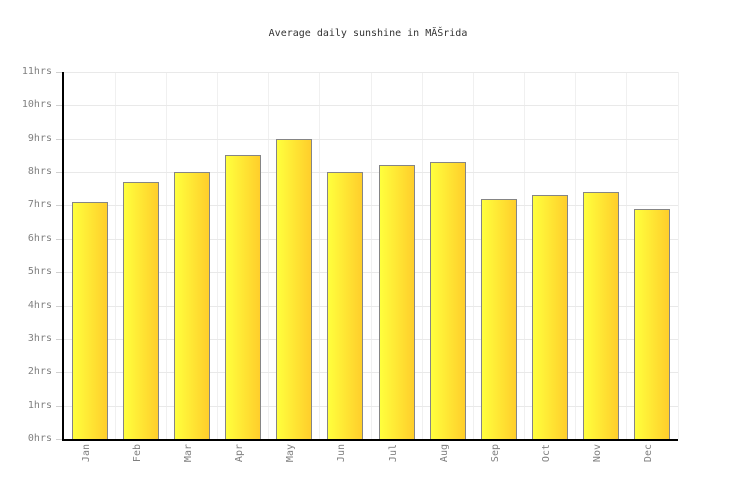 The height and width of the screenshot is (500, 736). I want to click on x-axis-label-aug: Aug, so click(444, 453).